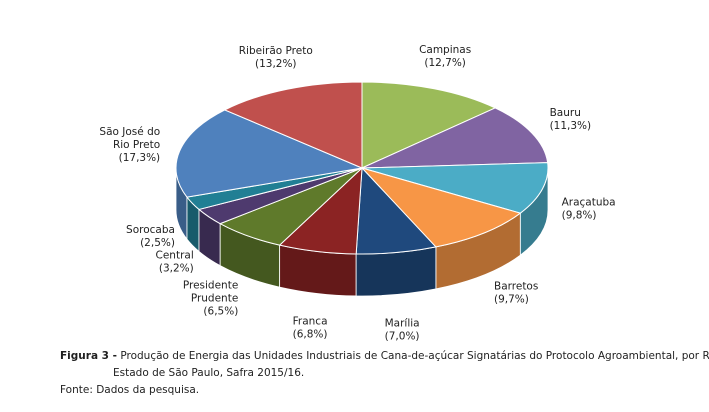  What do you see at coordinates (310, 328) in the screenshot?
I see `slice-label: Franca (6,8%)` at bounding box center [310, 328].